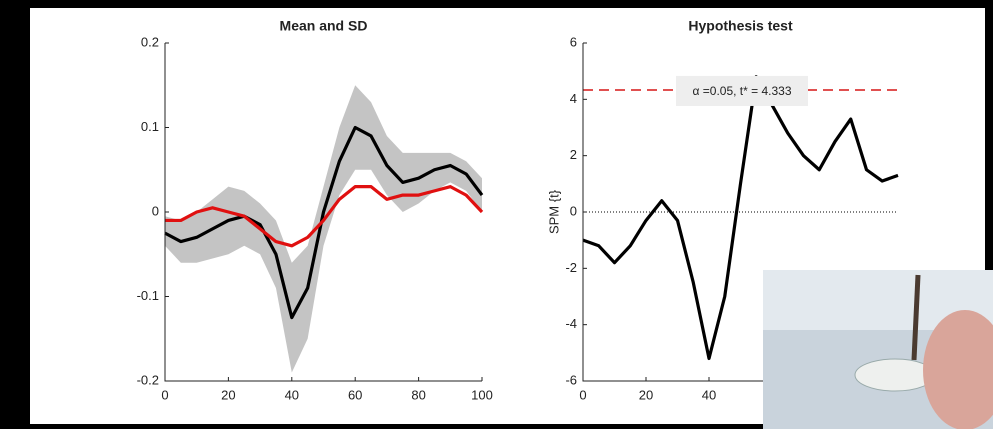  What do you see at coordinates (895, 375) in the screenshot?
I see `fan-body` at bounding box center [895, 375].